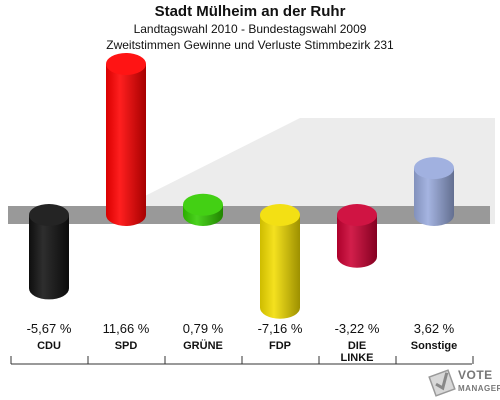 The height and width of the screenshot is (400, 500). I want to click on value-label: -3,22 %, so click(357, 328).